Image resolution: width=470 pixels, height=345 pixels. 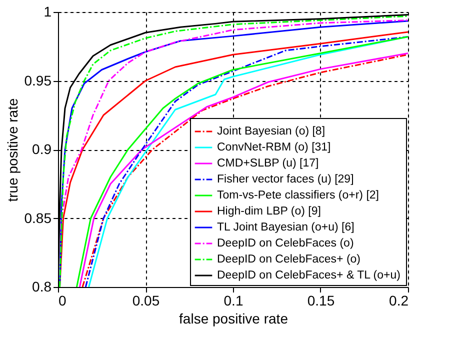 I want to click on legend-label: DeepID on CelebFaces+ & TL (o+u), so click(x=309, y=276).